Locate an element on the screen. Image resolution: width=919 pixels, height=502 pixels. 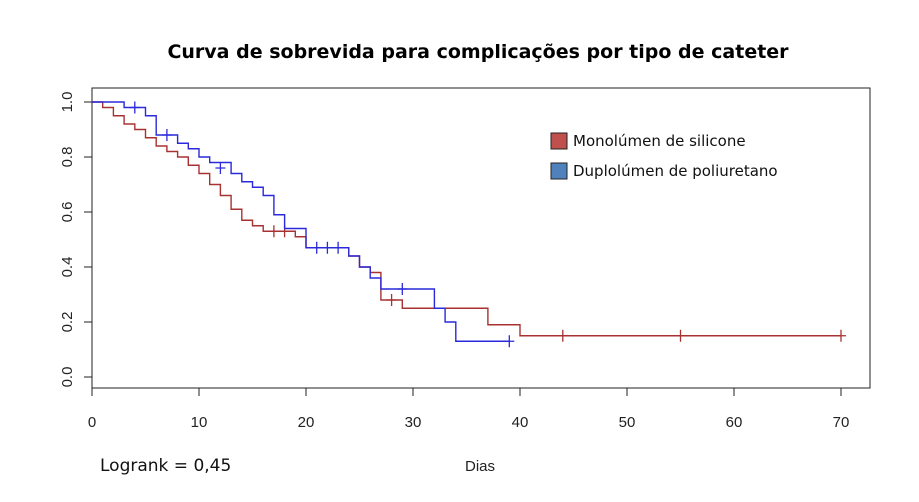
y-tick-label: 1.0 is located at coordinates (67, 102).